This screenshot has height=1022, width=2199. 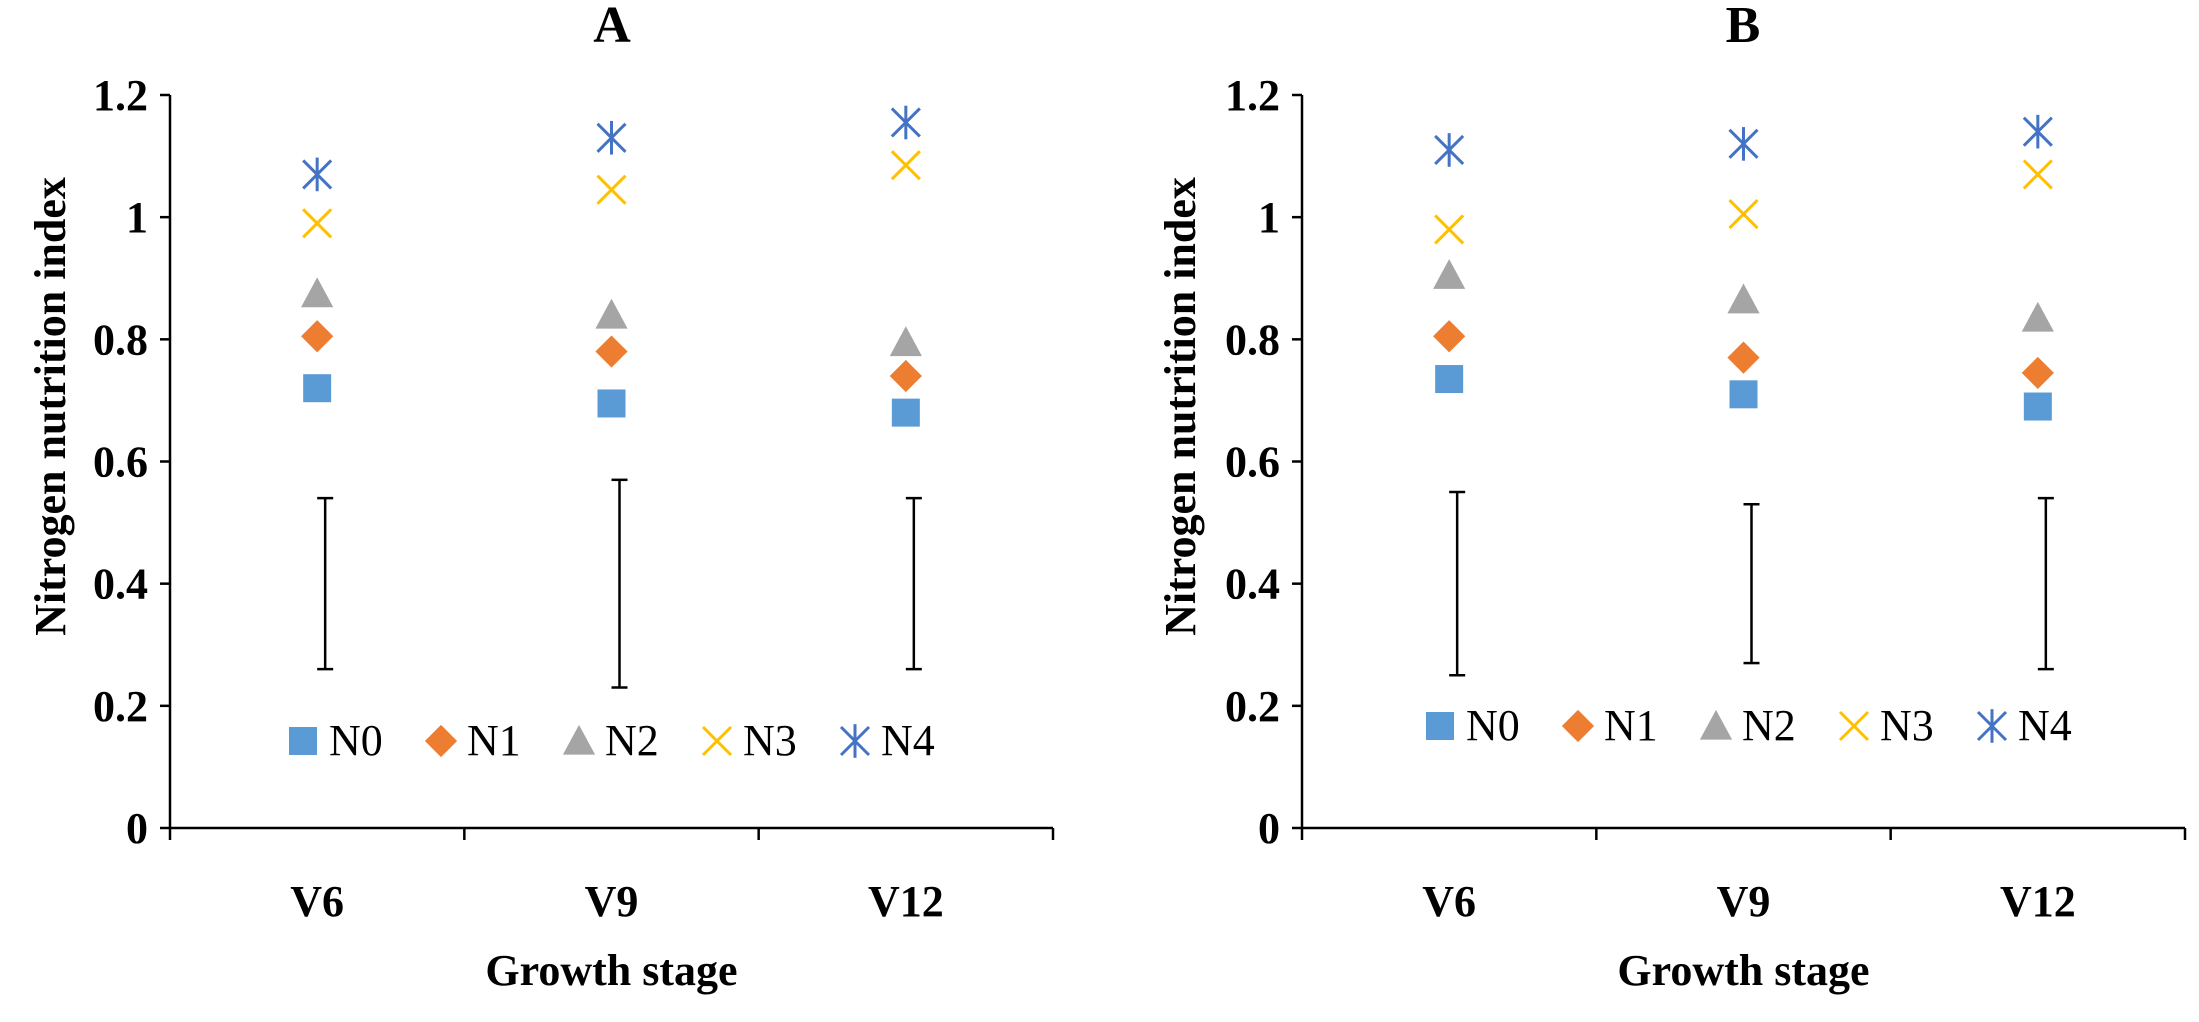 What do you see at coordinates (1743, 27) in the screenshot?
I see `chart-title: B` at bounding box center [1743, 27].